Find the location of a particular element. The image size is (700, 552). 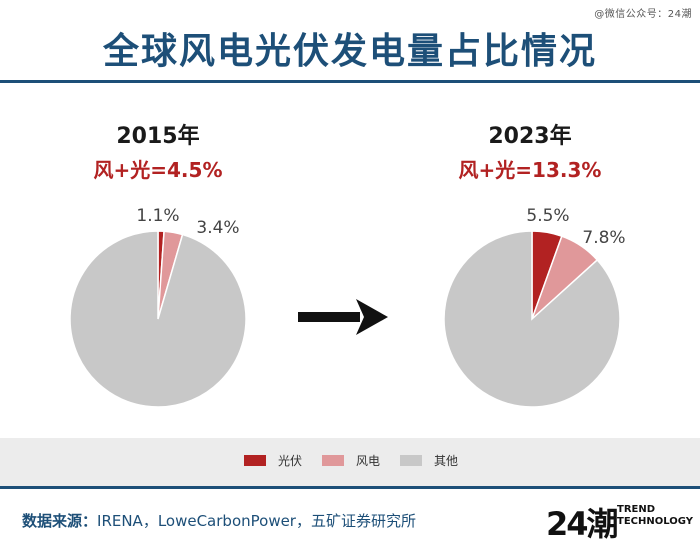

pie-title: 2023年 is located at coordinates (529, 136).